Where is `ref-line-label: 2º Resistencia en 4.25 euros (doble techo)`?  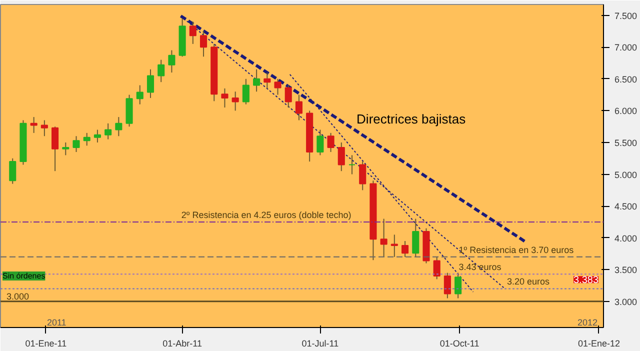
ref-line-label: 2º Resistencia en 4.25 euros (doble techo) is located at coordinates (266, 215).